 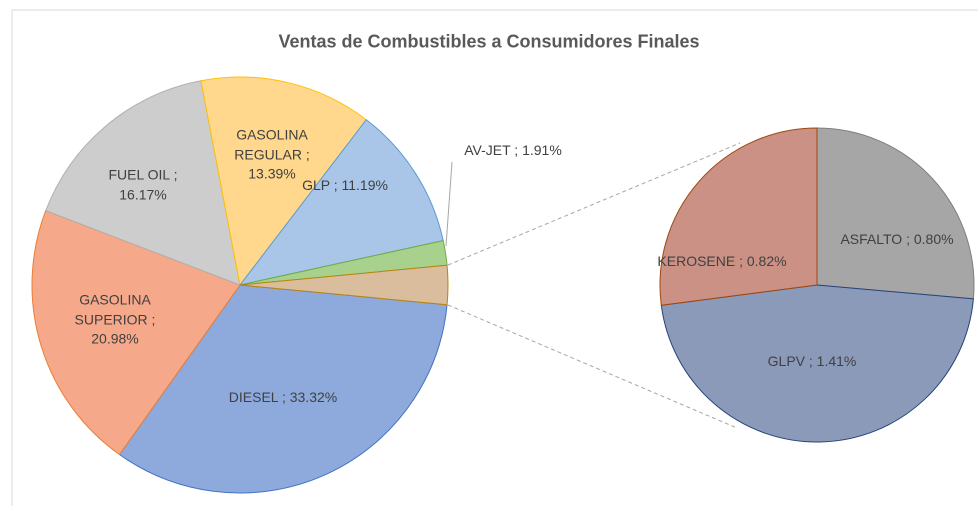 What do you see at coordinates (272, 154) in the screenshot?
I see `data-label: GASOLINA REGULAR ; 13.39%` at bounding box center [272, 154].